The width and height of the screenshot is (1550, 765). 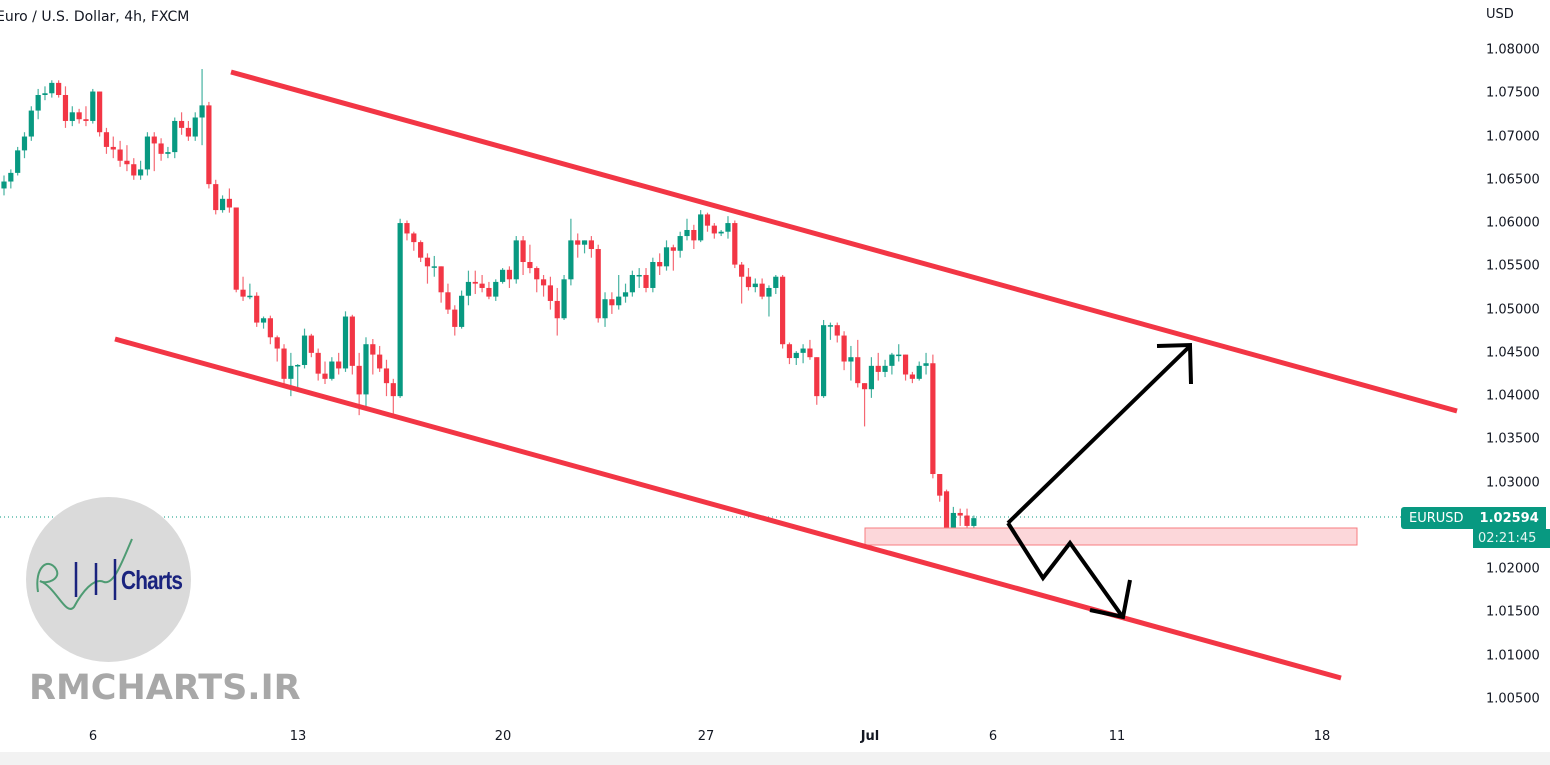 What do you see at coordinates (1065, 569) in the screenshot?
I see `bearish-arrow` at bounding box center [1065, 569].